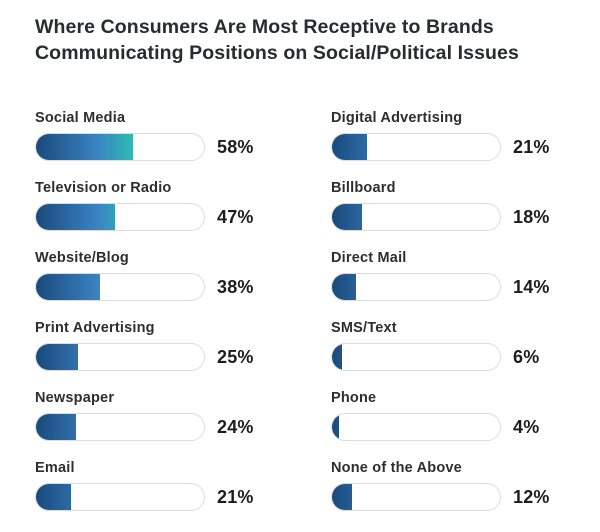 The height and width of the screenshot is (532, 600). I want to click on bar-label: Phone, so click(354, 398).